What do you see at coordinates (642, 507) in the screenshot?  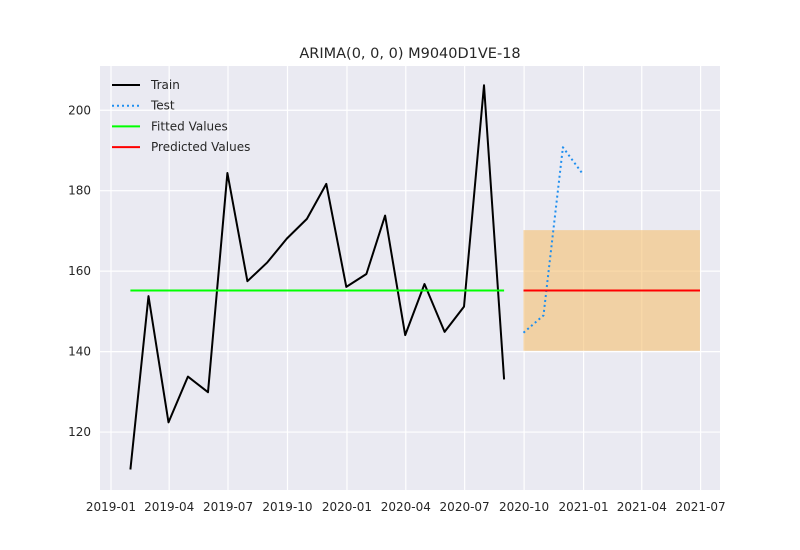 I see `x-tick-label: 2021-04` at bounding box center [642, 507].